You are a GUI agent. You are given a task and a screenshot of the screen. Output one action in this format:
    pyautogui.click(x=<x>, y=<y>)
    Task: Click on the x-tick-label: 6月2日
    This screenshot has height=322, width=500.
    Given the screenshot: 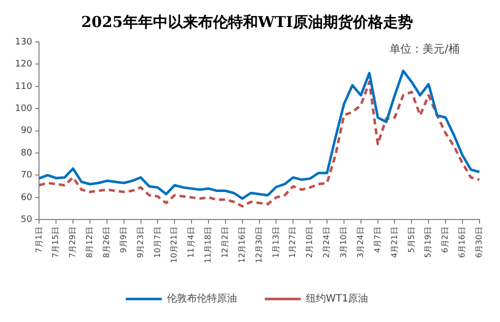 What is the action you would take?
    pyautogui.click(x=445, y=239)
    